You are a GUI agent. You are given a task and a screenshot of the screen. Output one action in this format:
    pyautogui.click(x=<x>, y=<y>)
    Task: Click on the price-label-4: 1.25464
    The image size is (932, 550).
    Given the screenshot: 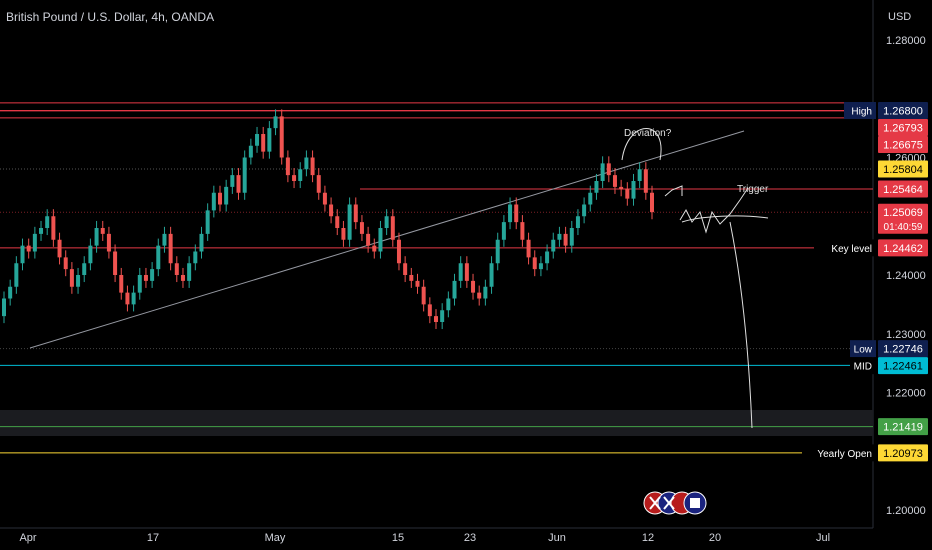 What is the action you would take?
    pyautogui.click(x=903, y=190)
    